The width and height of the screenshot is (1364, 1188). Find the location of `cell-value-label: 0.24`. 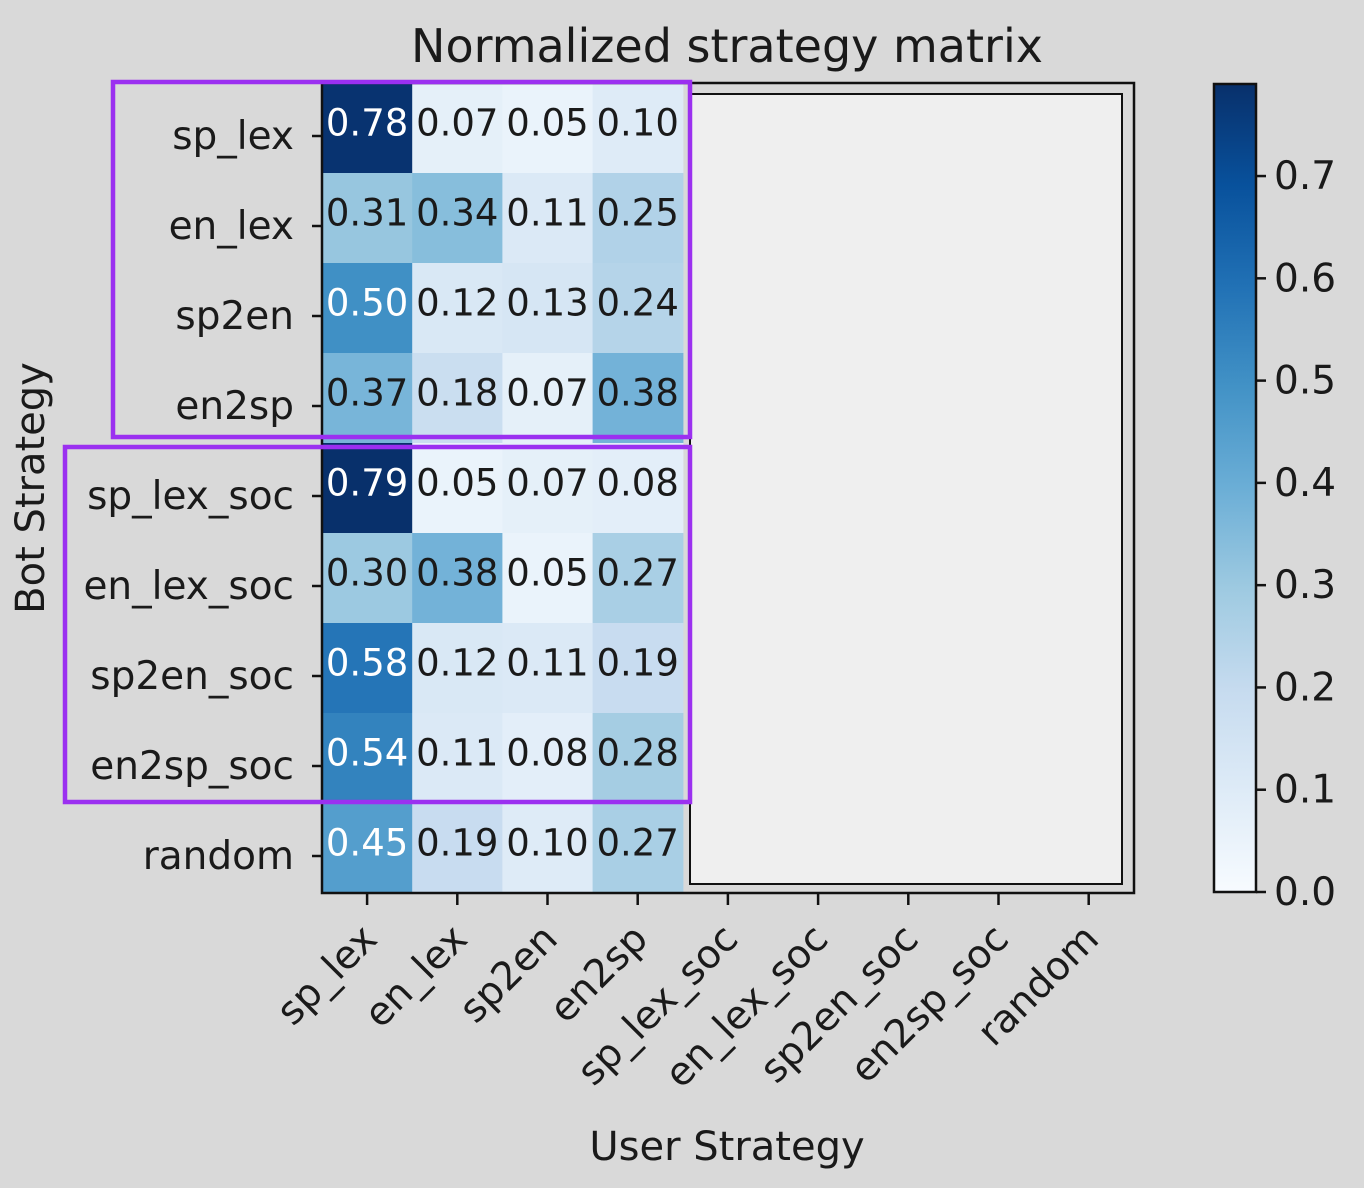

cell-value-label: 0.24 is located at coordinates (638, 303).